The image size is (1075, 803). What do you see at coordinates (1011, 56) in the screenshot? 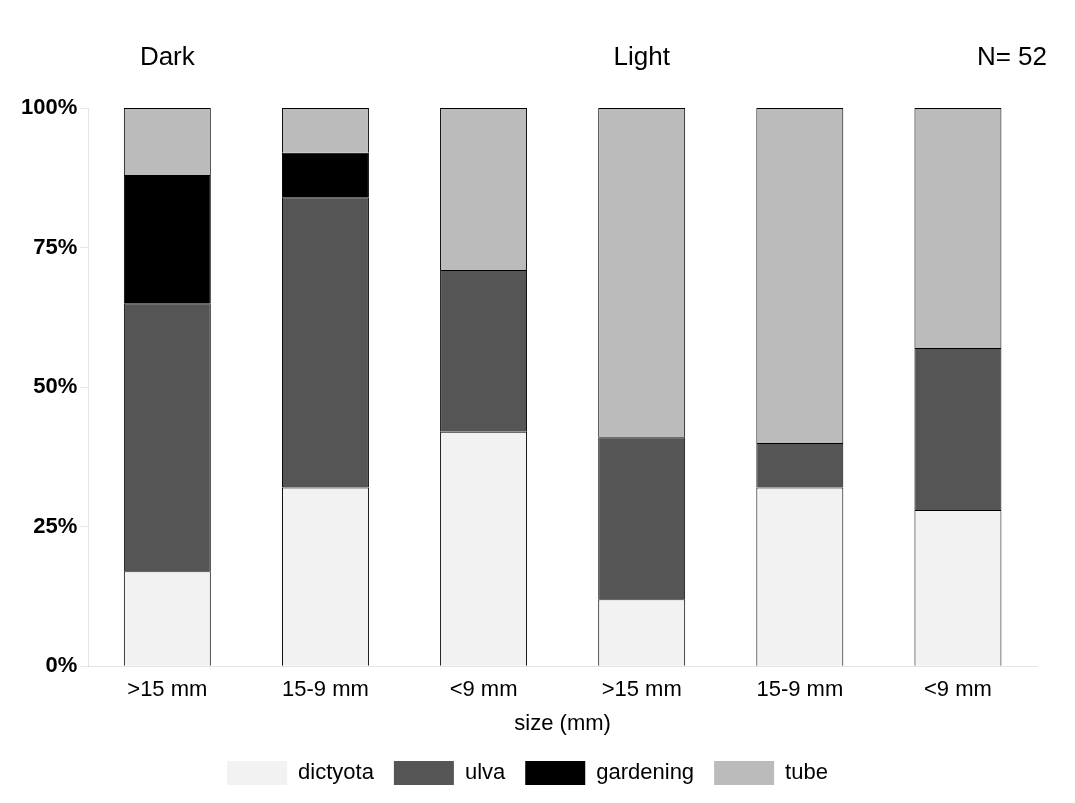
I see `text: N= 52` at bounding box center [1011, 56].